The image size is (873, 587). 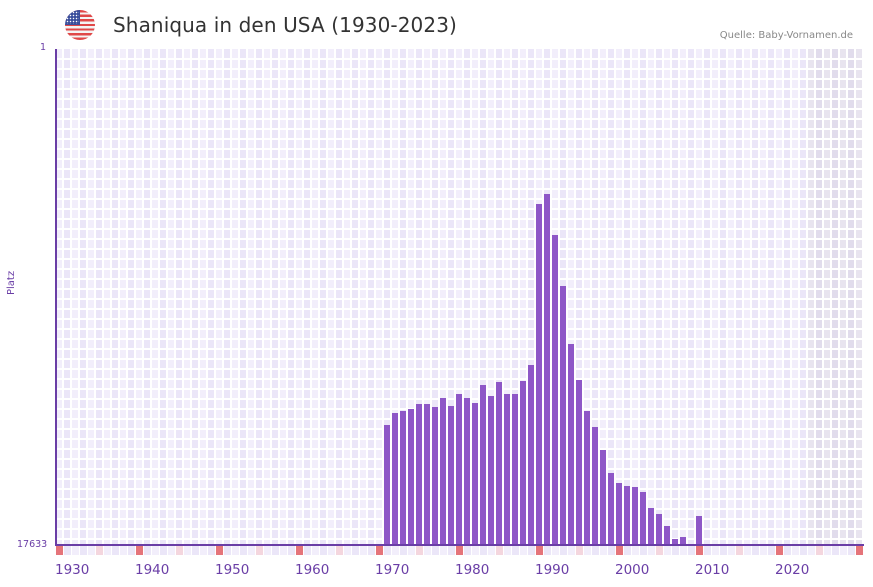 What do you see at coordinates (555, 389) in the screenshot?
I see `bar-1992` at bounding box center [555, 389].